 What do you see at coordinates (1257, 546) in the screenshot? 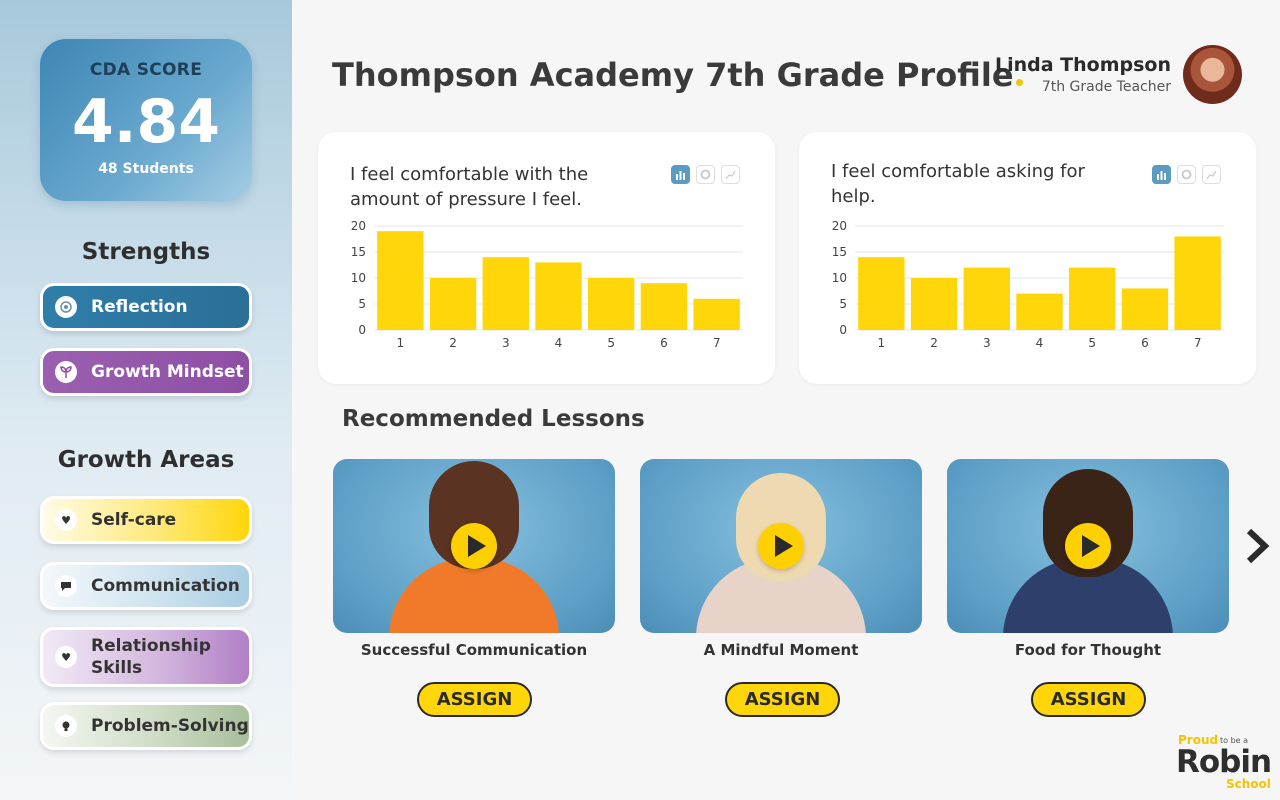
I see `chevron-right-icon` at bounding box center [1257, 546].